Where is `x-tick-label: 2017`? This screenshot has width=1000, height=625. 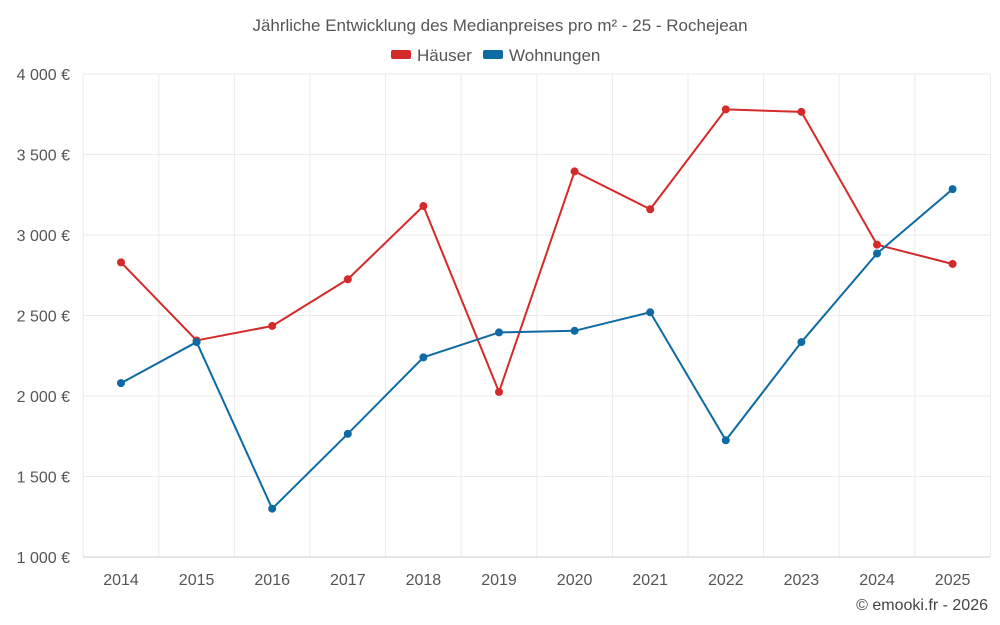
x-tick-label: 2017 is located at coordinates (348, 580).